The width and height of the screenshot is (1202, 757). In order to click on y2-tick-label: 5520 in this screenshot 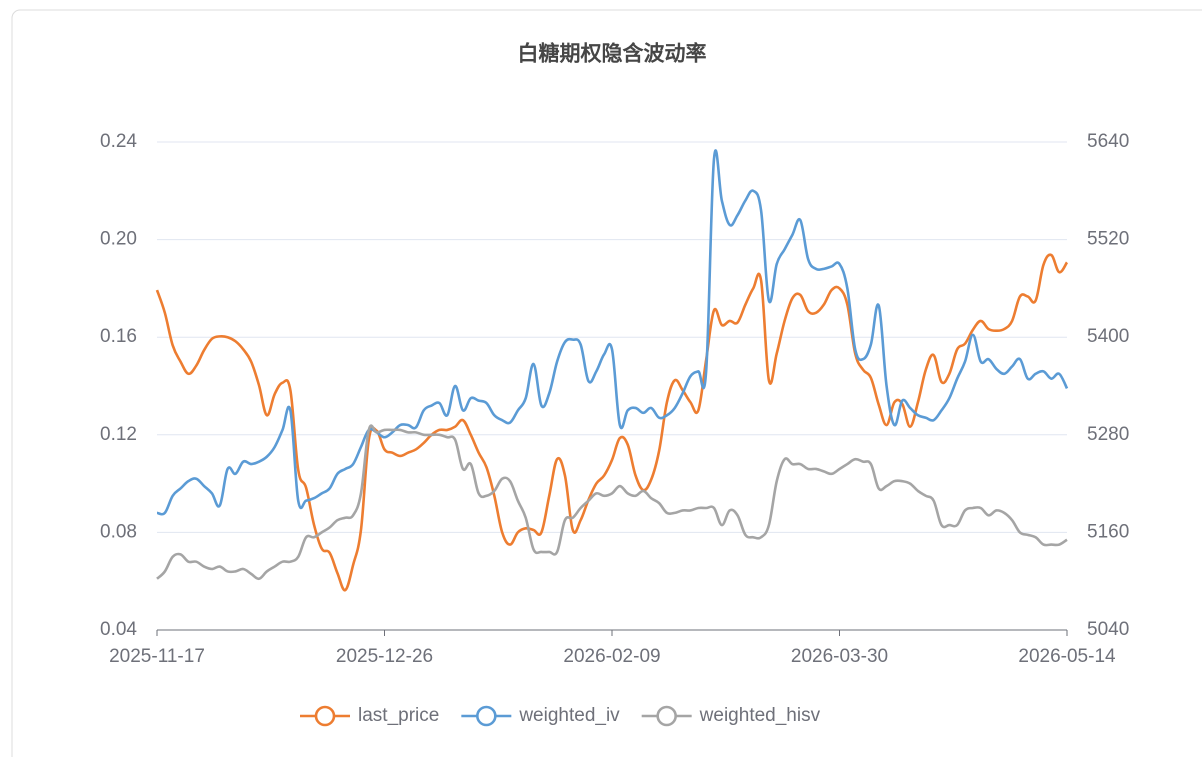, I will do `click(1108, 239)`.